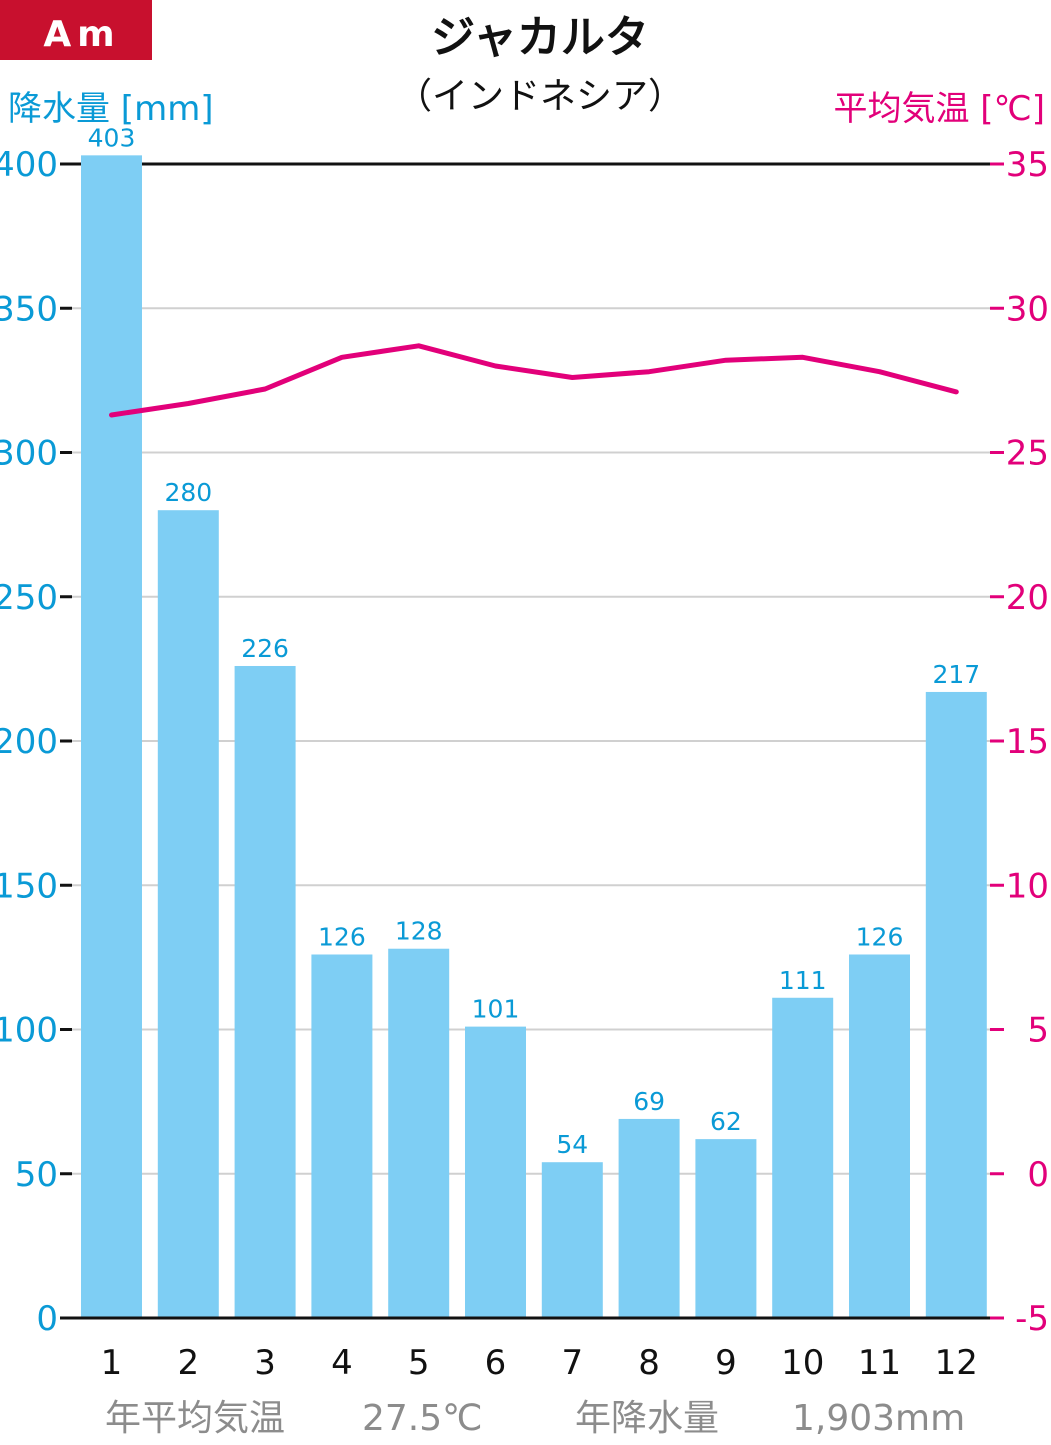  What do you see at coordinates (496, 1363) in the screenshot?
I see `month-tick-label: 6` at bounding box center [496, 1363].